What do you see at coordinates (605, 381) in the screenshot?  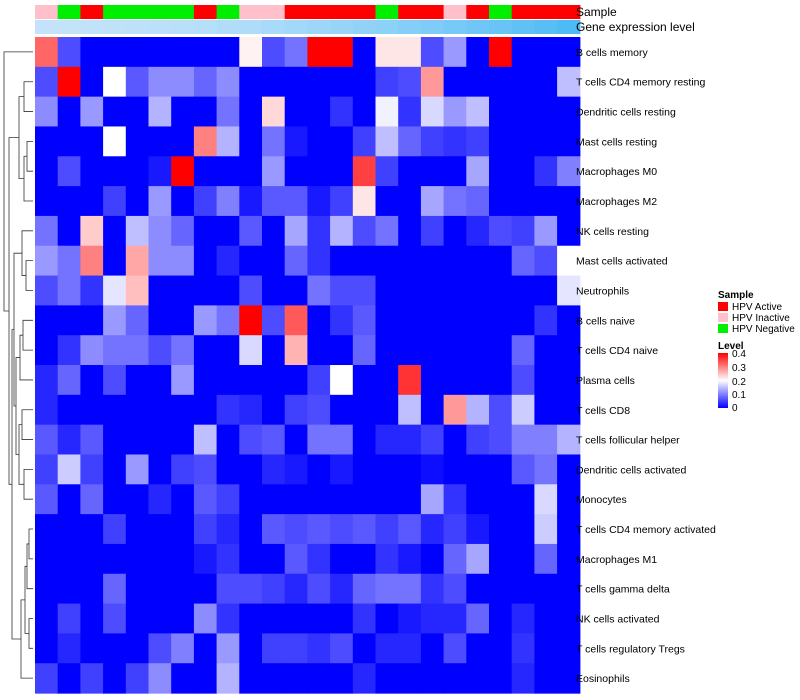 I see `row-label: Plasma cells` at bounding box center [605, 381].